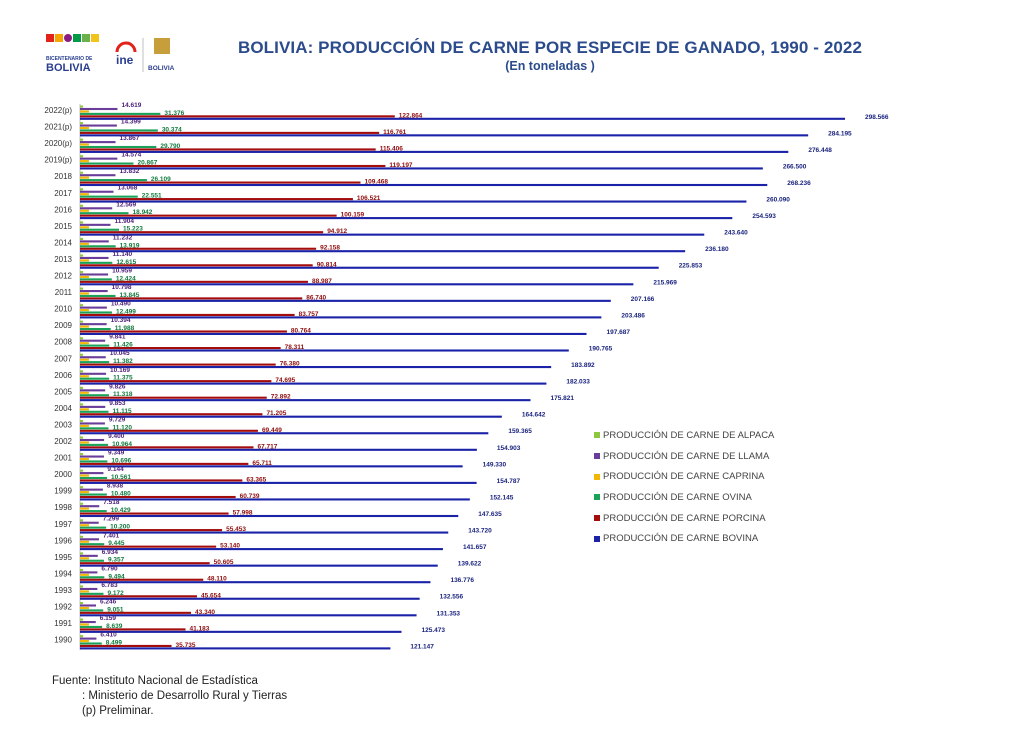 The width and height of the screenshot is (1024, 746). What do you see at coordinates (717, 249) in the screenshot?
I see `data-label-bovina: 236.180` at bounding box center [717, 249].